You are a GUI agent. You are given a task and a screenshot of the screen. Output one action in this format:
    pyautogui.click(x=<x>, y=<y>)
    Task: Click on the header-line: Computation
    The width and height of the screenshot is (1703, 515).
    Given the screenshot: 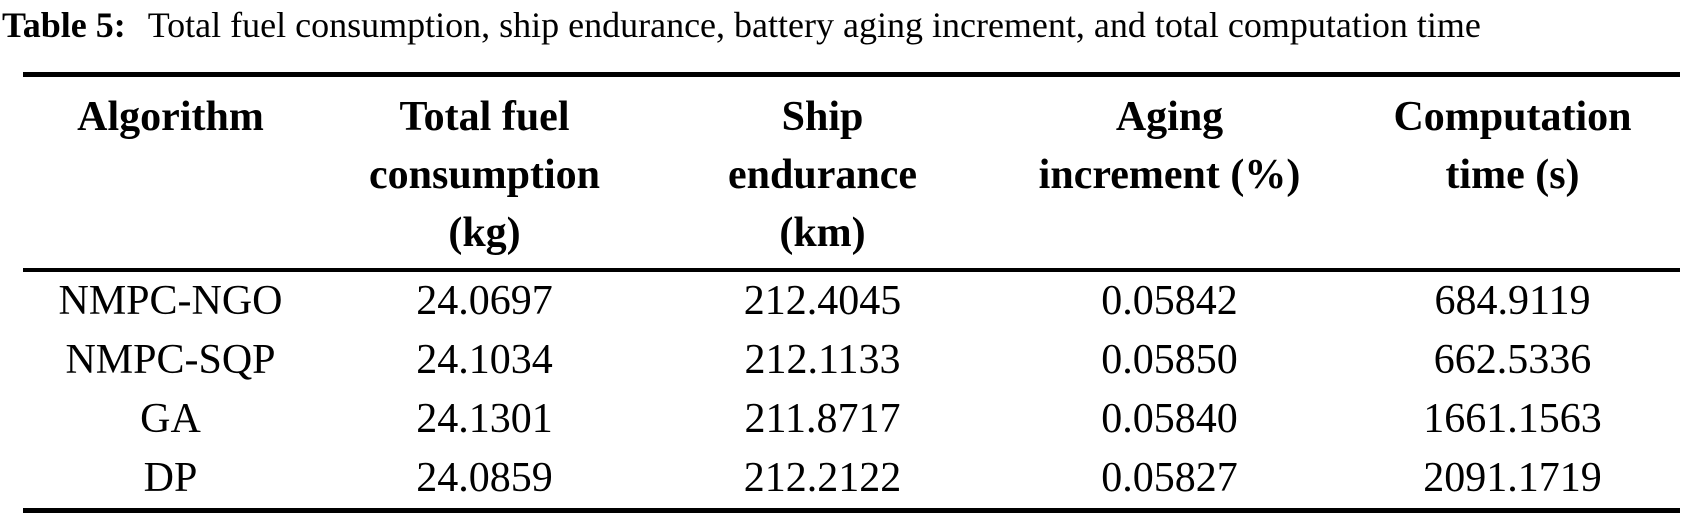 What is the action you would take?
    pyautogui.click(x=1512, y=117)
    